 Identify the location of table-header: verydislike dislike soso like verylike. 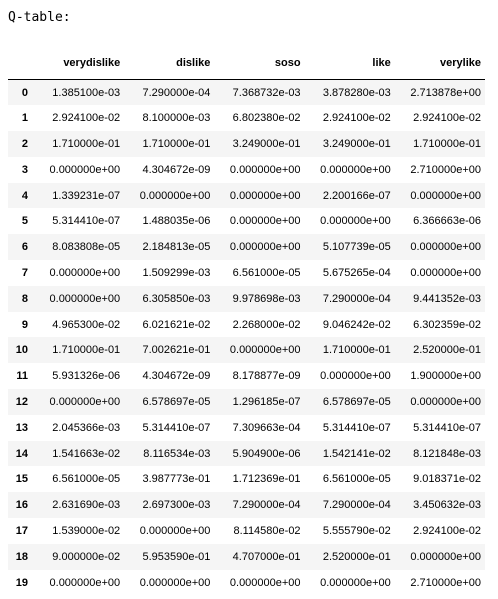
(246, 63).